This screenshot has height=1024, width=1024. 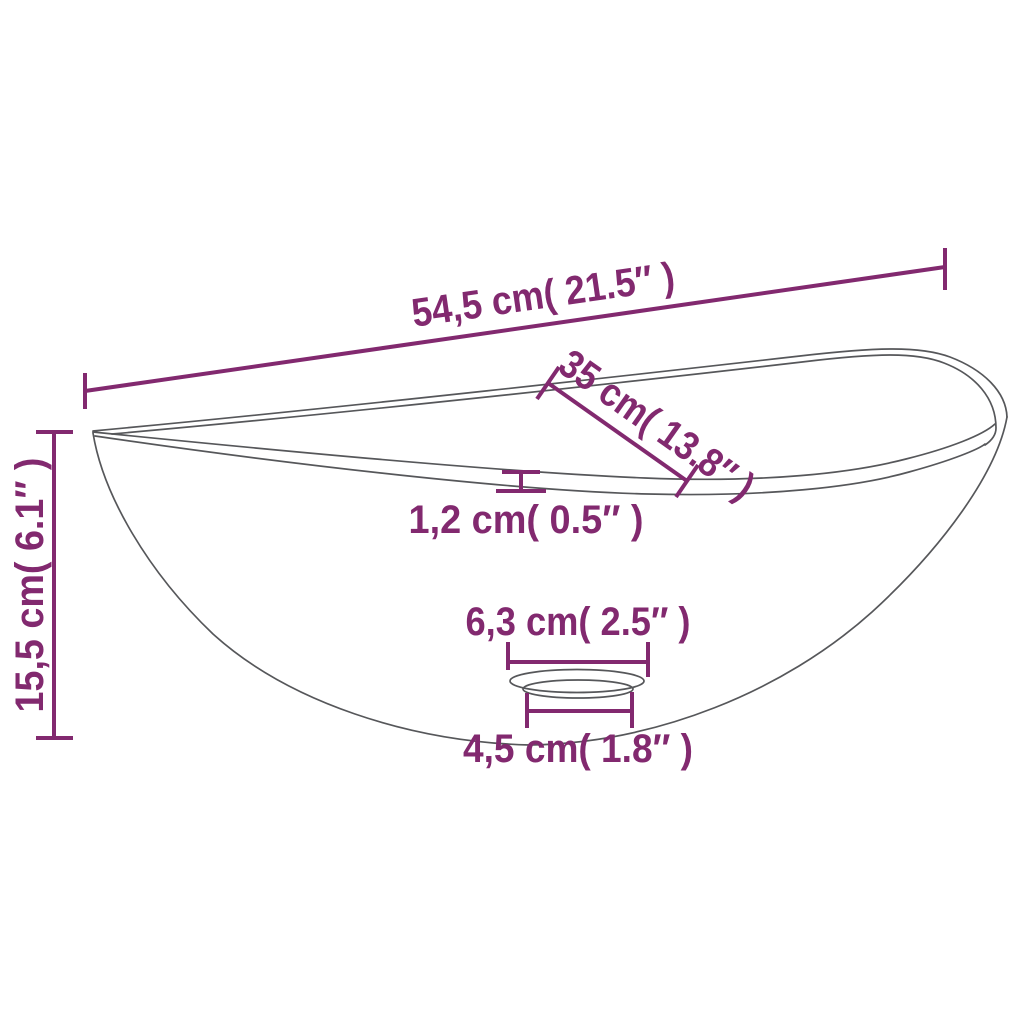 I want to click on basin-depth-upper-tick, so click(x=548, y=383).